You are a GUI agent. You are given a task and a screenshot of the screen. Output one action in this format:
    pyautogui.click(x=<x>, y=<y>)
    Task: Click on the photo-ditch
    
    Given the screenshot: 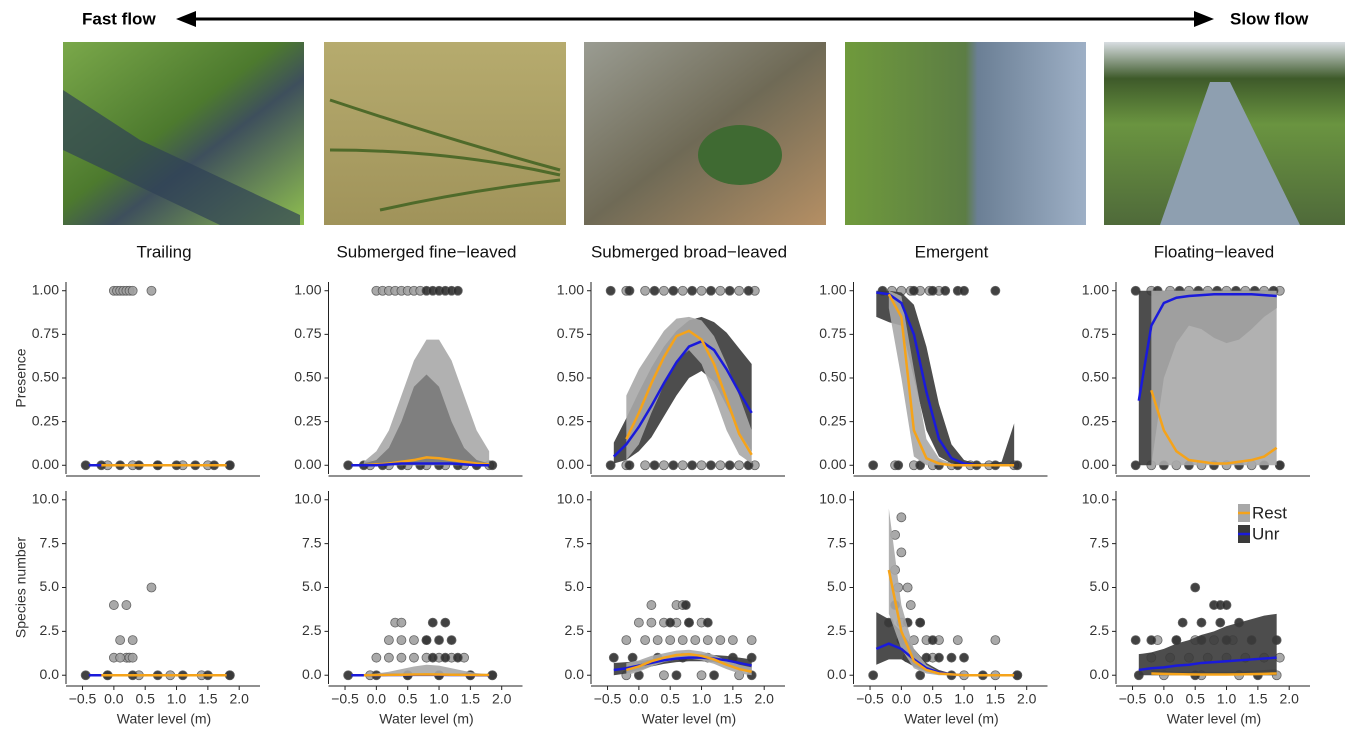 What is the action you would take?
    pyautogui.click(x=1230, y=153)
    